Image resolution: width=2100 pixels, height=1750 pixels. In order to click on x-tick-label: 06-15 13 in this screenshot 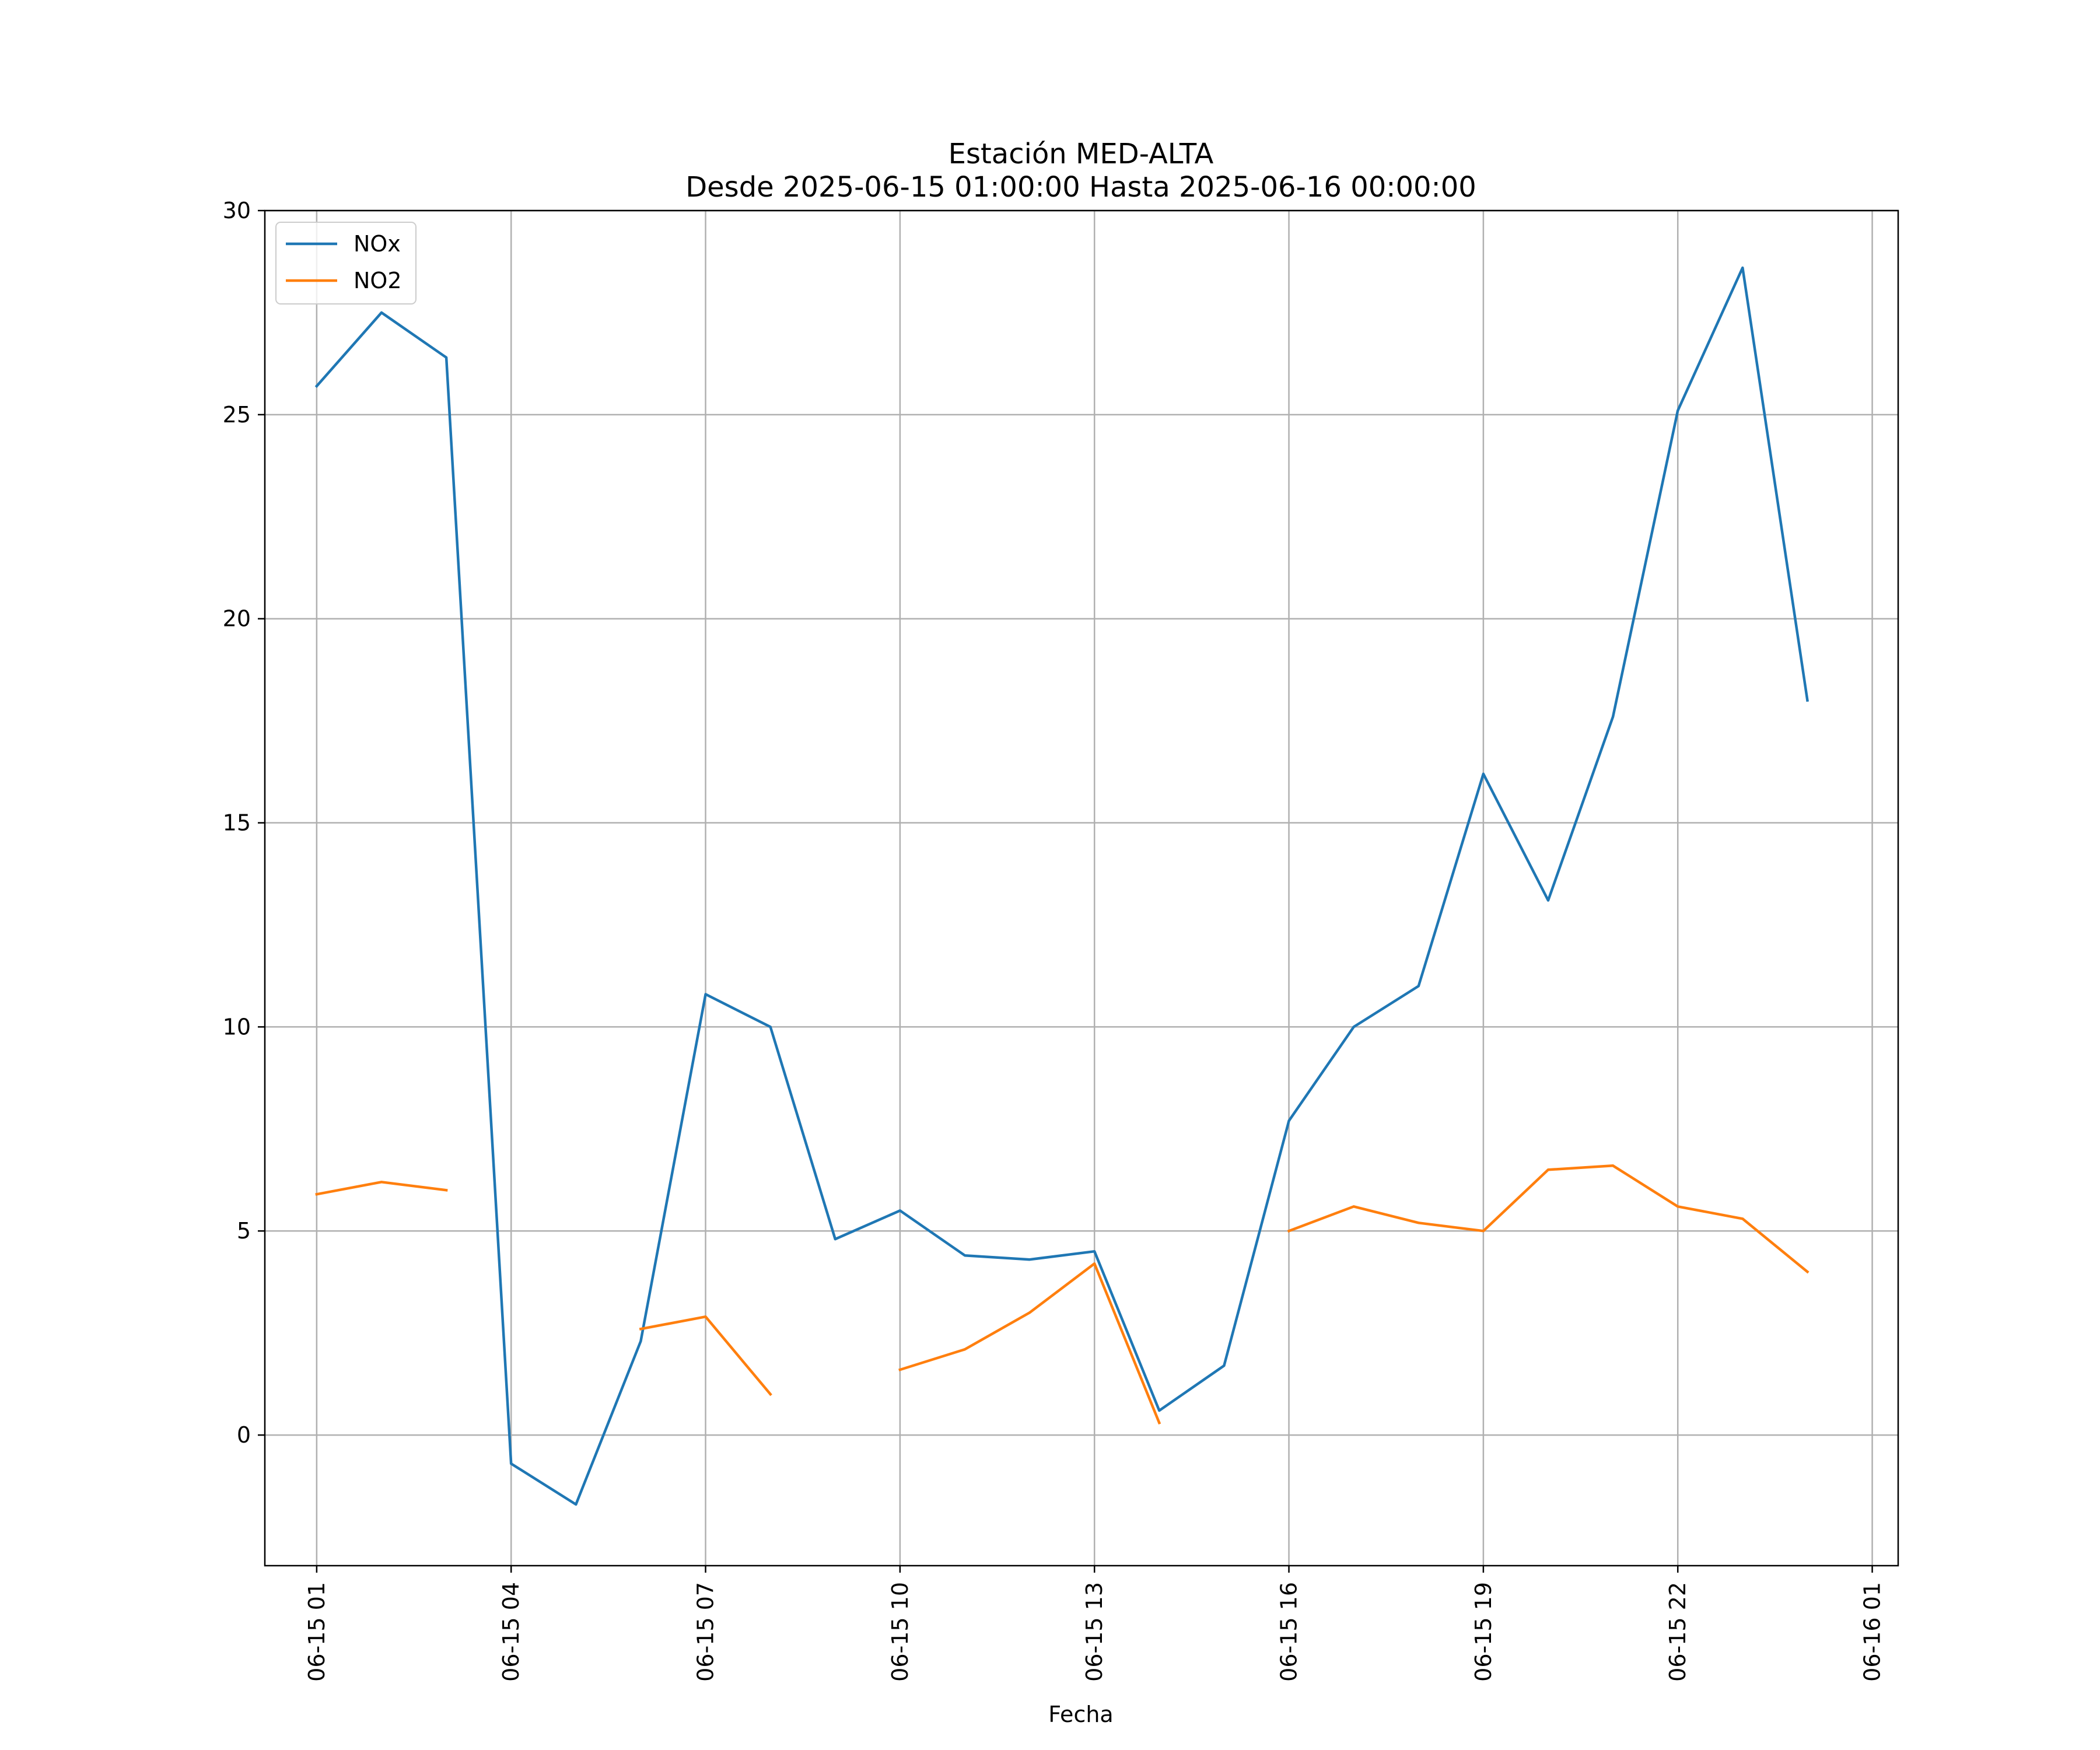, I will do `click(1094, 1632)`.